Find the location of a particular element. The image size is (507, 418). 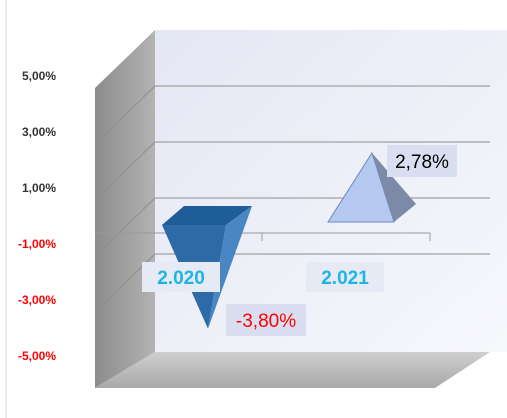

svg-text: 2,78% is located at coordinates (422, 162).